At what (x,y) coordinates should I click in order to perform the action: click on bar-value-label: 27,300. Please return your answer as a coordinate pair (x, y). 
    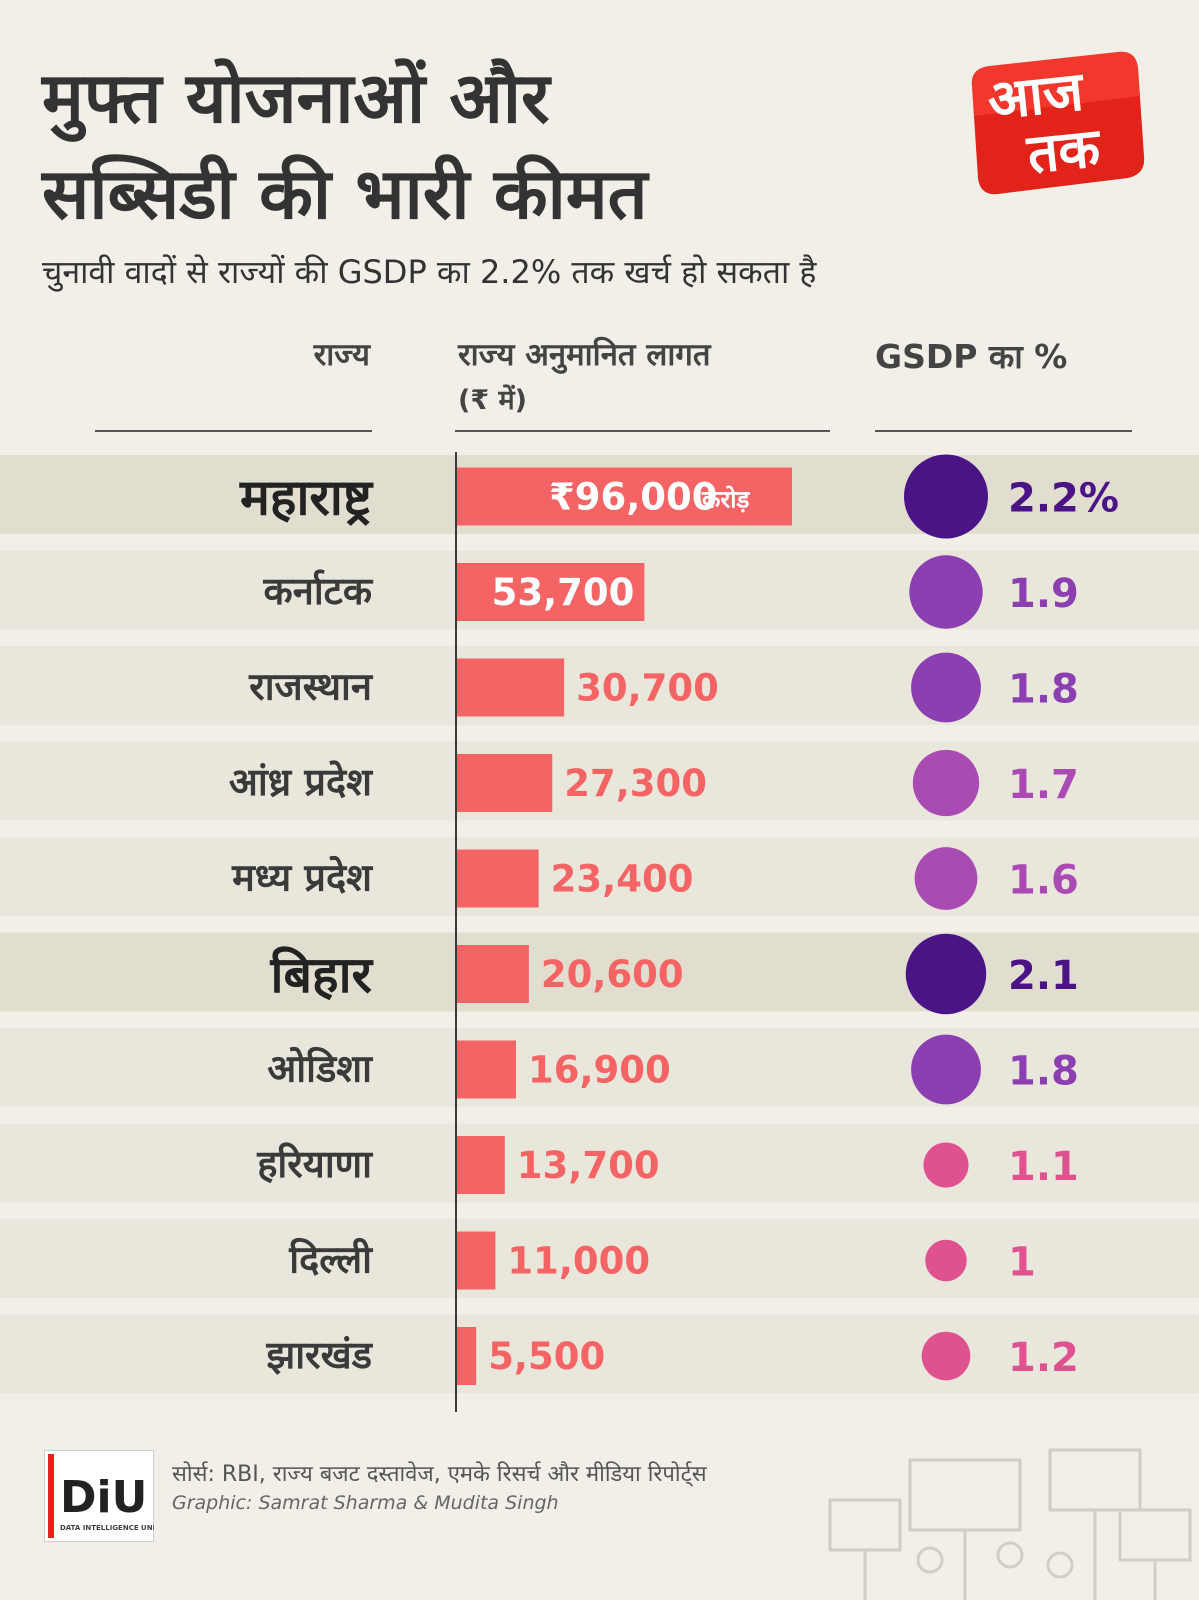
    Looking at the image, I should click on (635, 783).